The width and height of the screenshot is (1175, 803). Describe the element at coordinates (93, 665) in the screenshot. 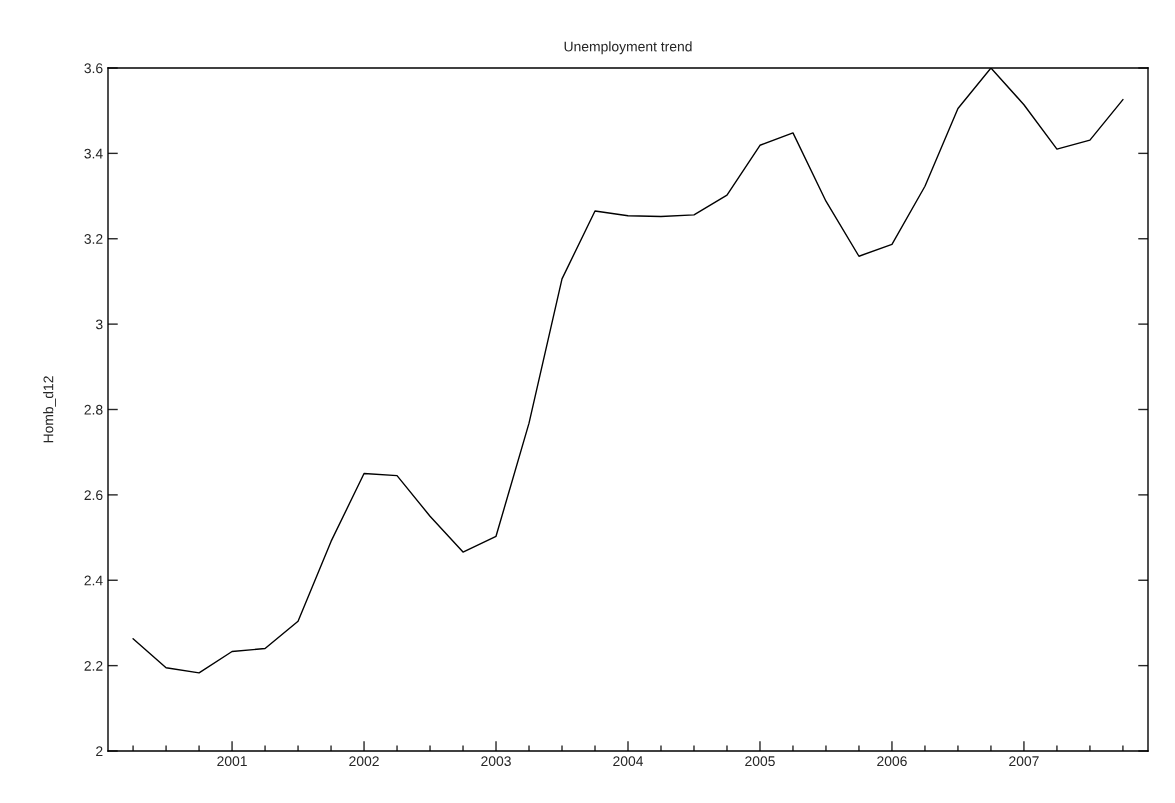

I see `y-tick-label: 2.2` at that location.